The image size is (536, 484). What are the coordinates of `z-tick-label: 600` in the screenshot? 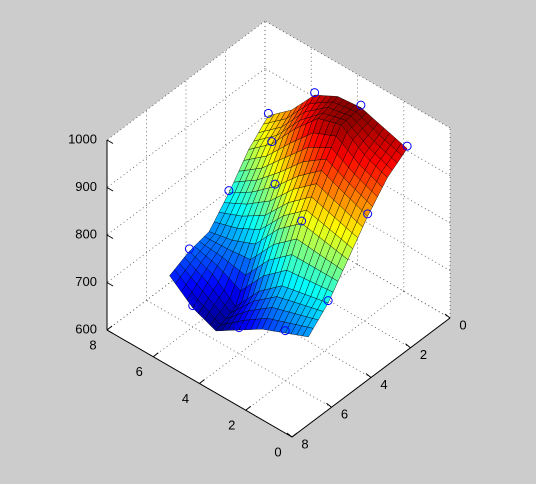 It's located at (86, 328).